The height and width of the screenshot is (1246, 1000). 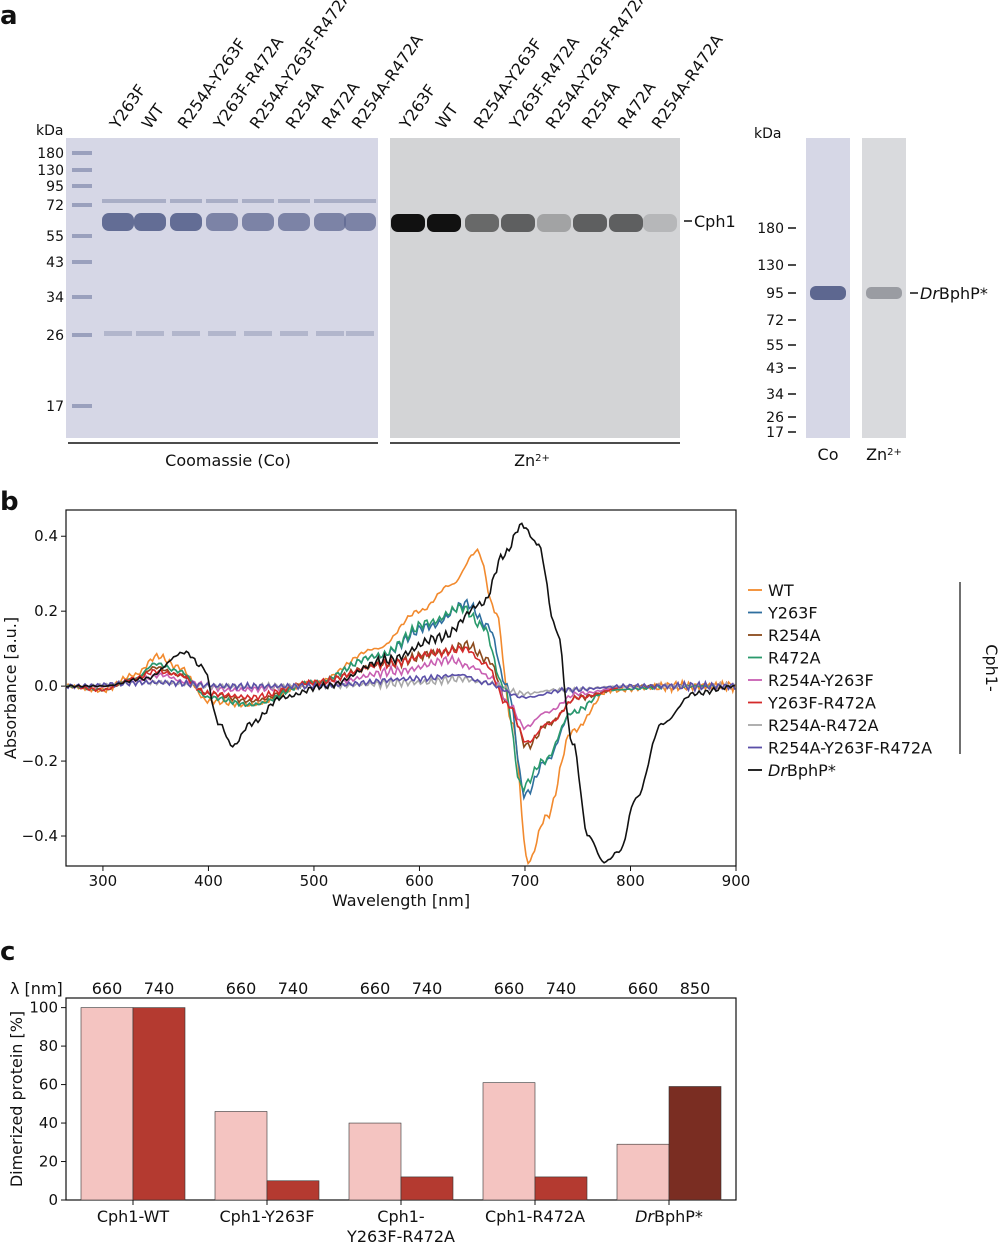 I want to click on legend-label: Y263F-R472A, so click(x=821, y=703).